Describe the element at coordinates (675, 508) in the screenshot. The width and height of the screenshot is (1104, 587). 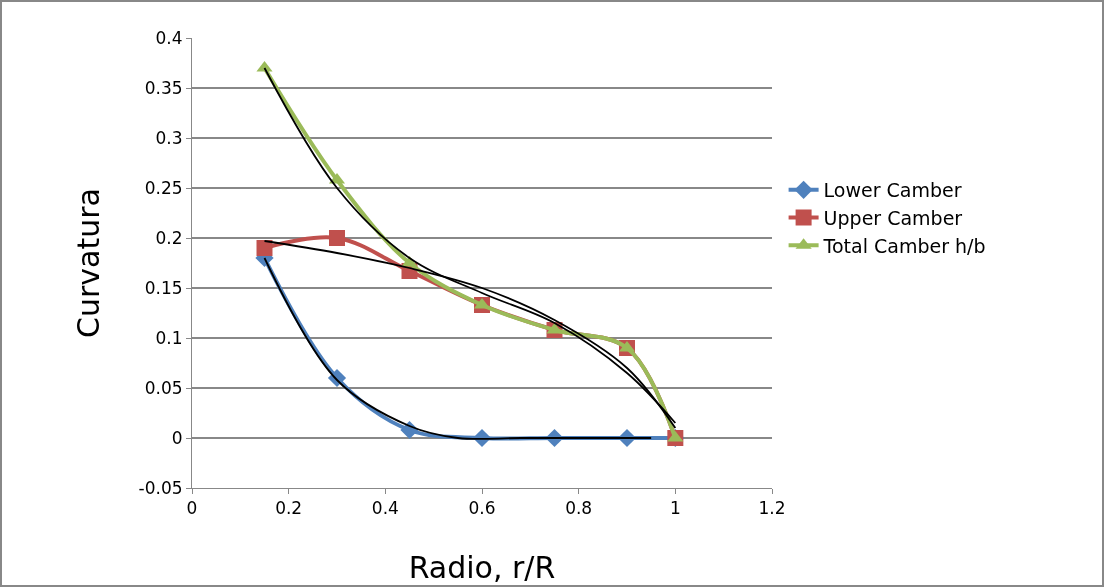
I see `x-tick-label: 1` at that location.